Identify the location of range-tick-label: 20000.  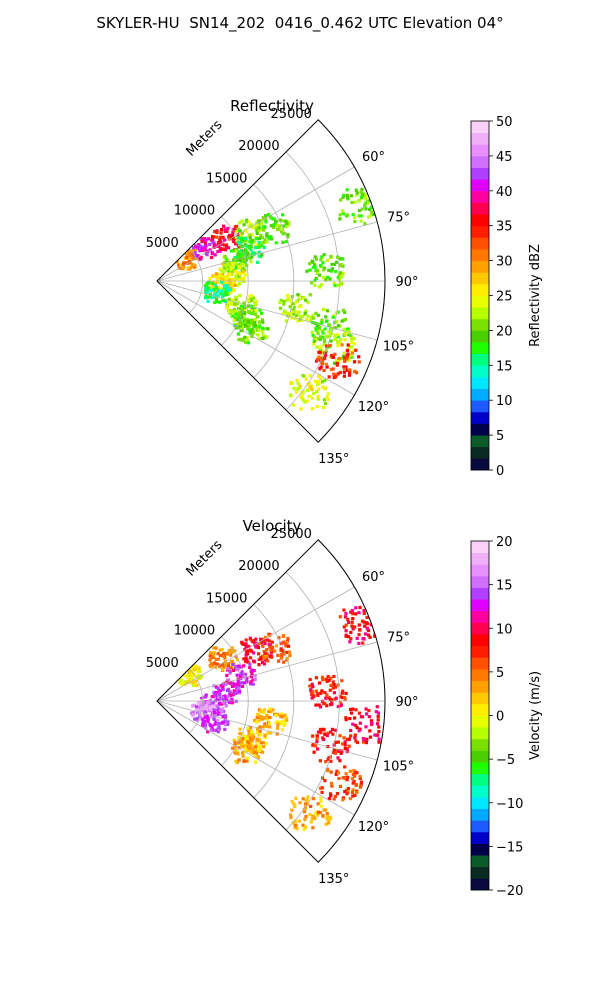
(258, 146).